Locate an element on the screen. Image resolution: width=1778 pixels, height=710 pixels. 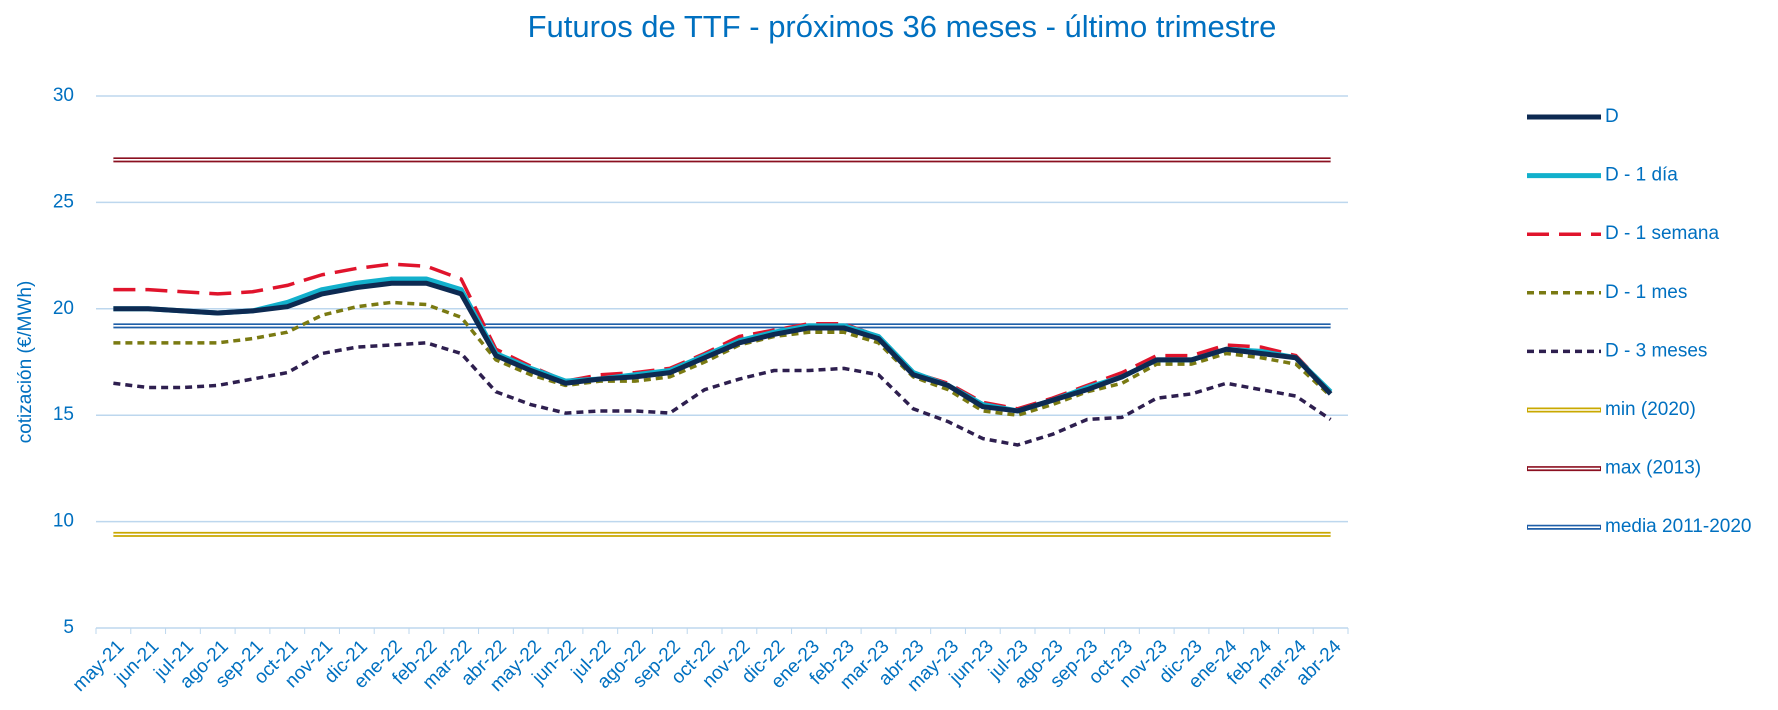
y-tick-label: 10 is located at coordinates (63, 521).